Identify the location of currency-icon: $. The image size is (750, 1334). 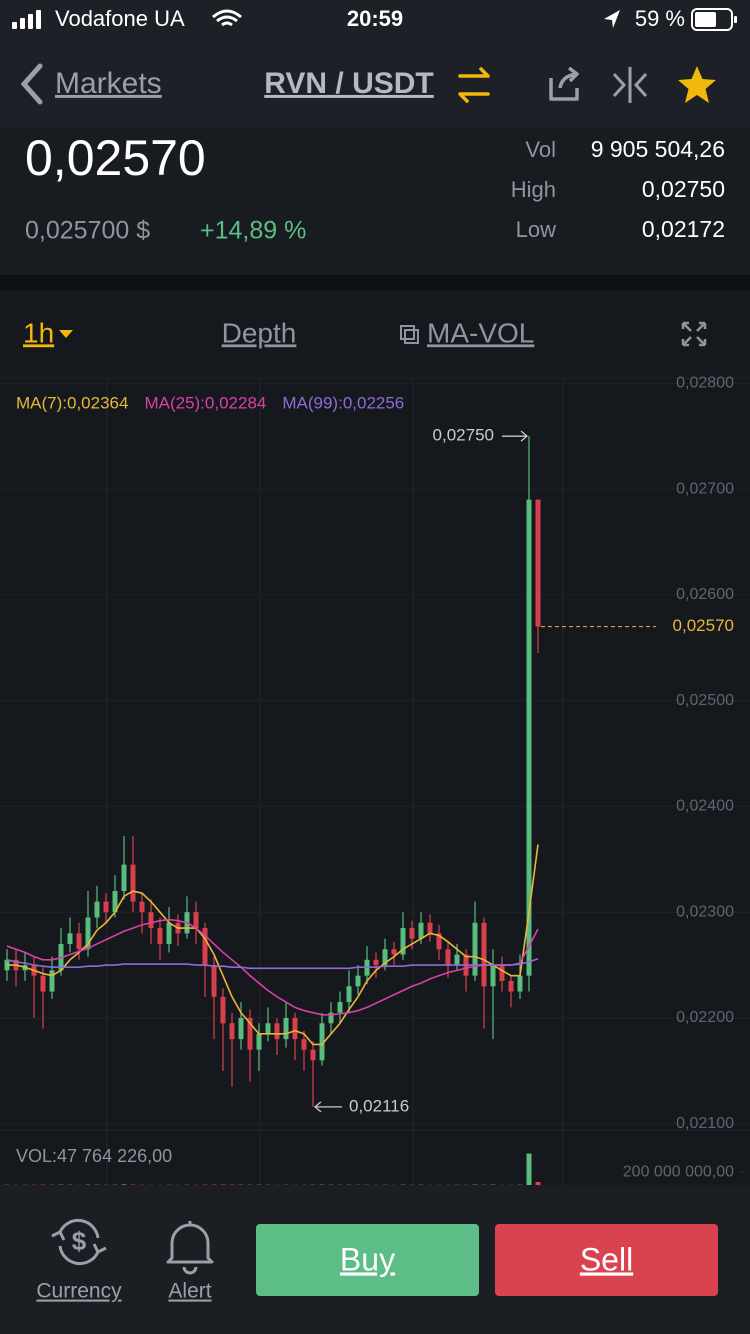
(79, 1242).